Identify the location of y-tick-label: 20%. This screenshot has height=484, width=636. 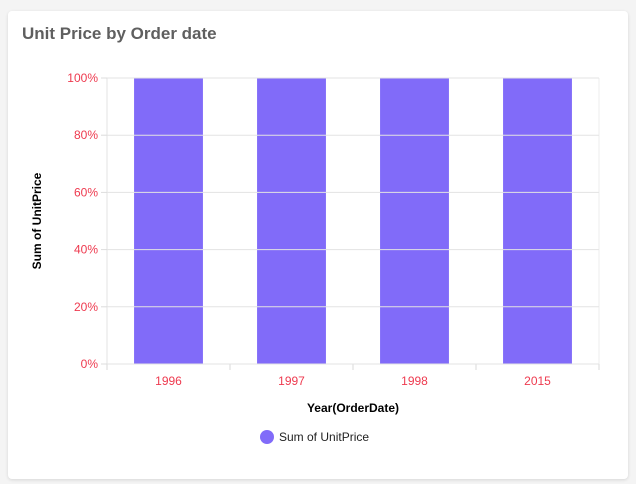
(86, 307).